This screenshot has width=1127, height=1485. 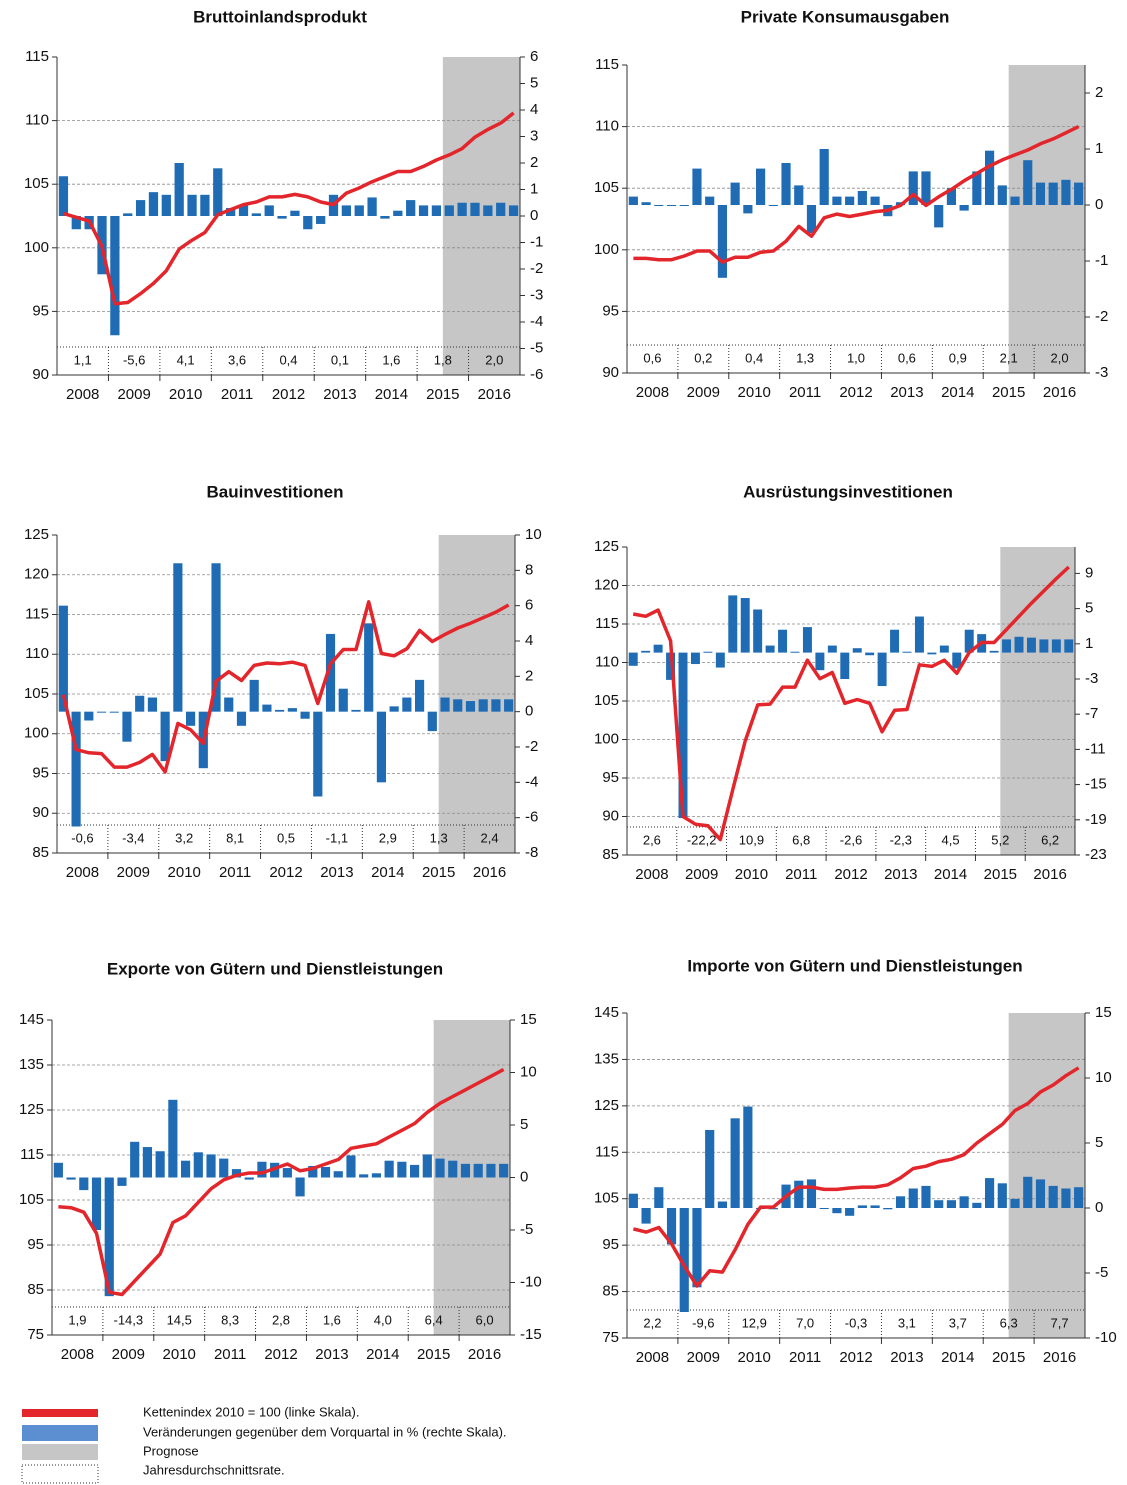 I want to click on y2-tick-label: 2, so click(x=534, y=162).